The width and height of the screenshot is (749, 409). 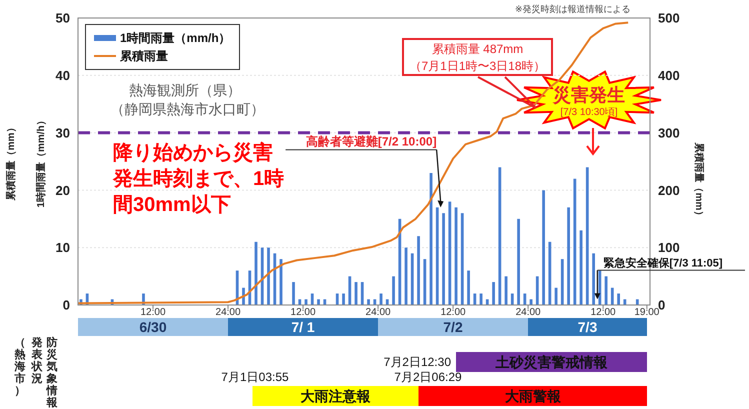 What do you see at coordinates (453, 327) in the screenshot?
I see `text: 7/2` at bounding box center [453, 327].